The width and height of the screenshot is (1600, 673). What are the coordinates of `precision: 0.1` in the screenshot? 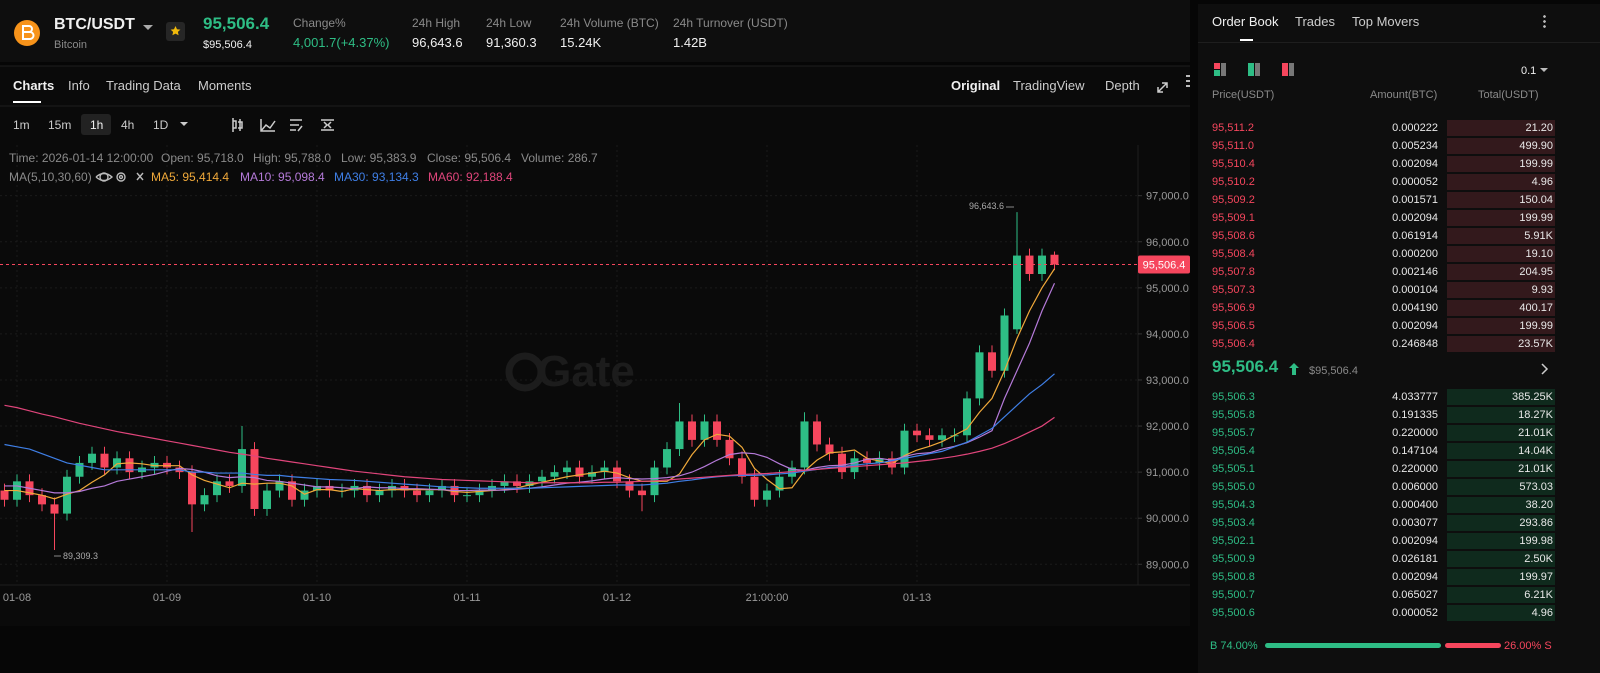 It's located at (1529, 71).